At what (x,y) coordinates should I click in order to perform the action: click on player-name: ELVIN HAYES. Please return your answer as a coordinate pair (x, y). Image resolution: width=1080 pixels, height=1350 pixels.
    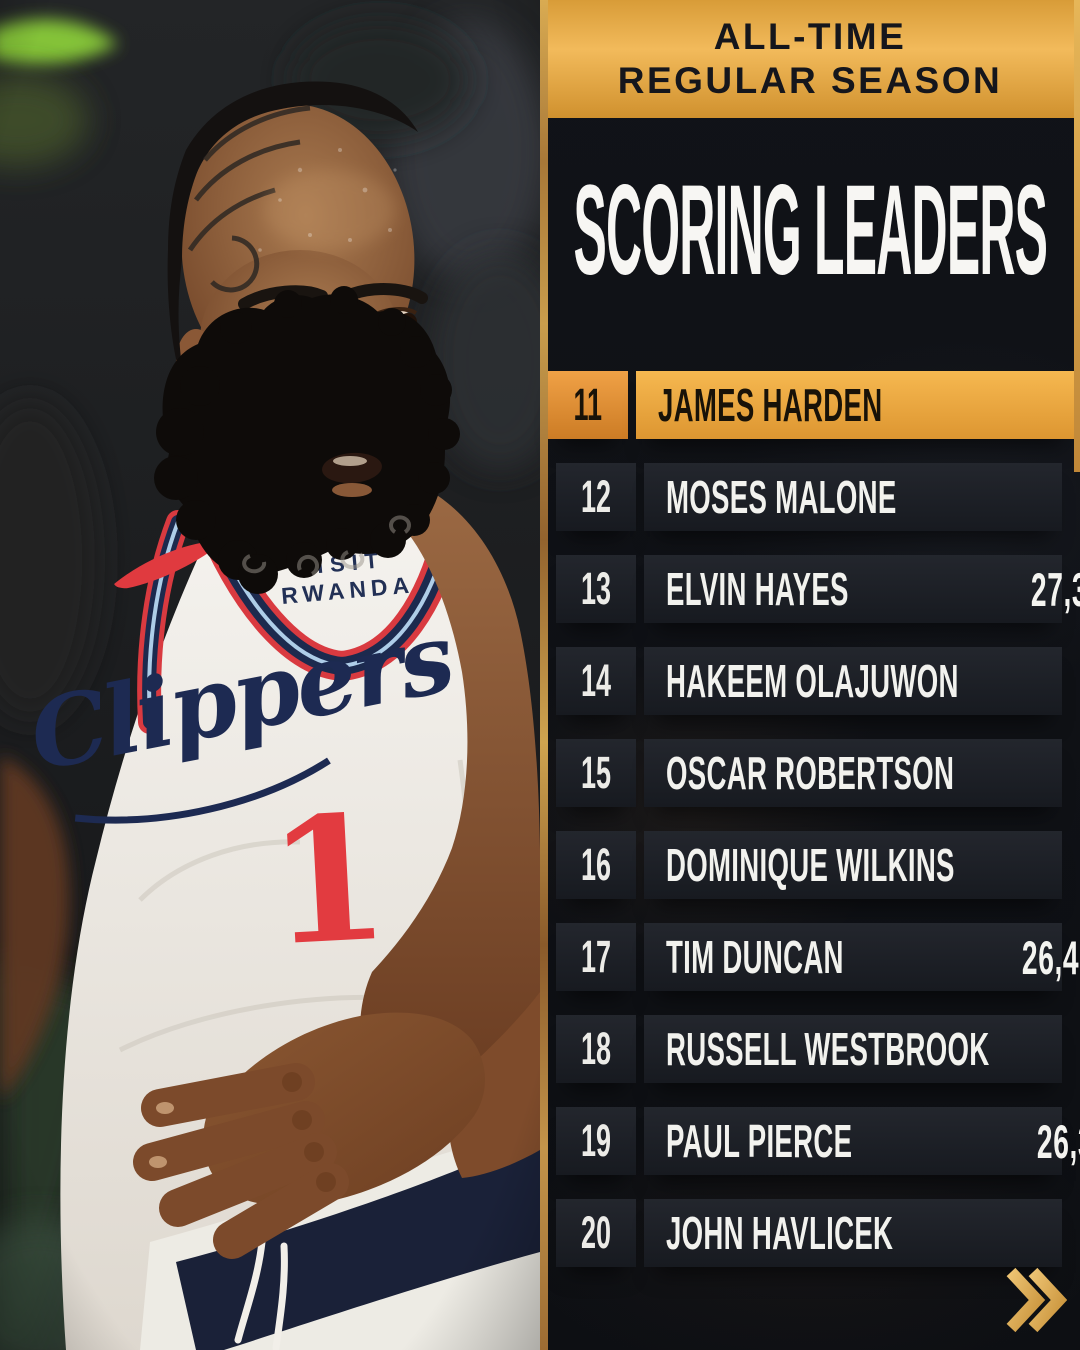
    Looking at the image, I should click on (757, 589).